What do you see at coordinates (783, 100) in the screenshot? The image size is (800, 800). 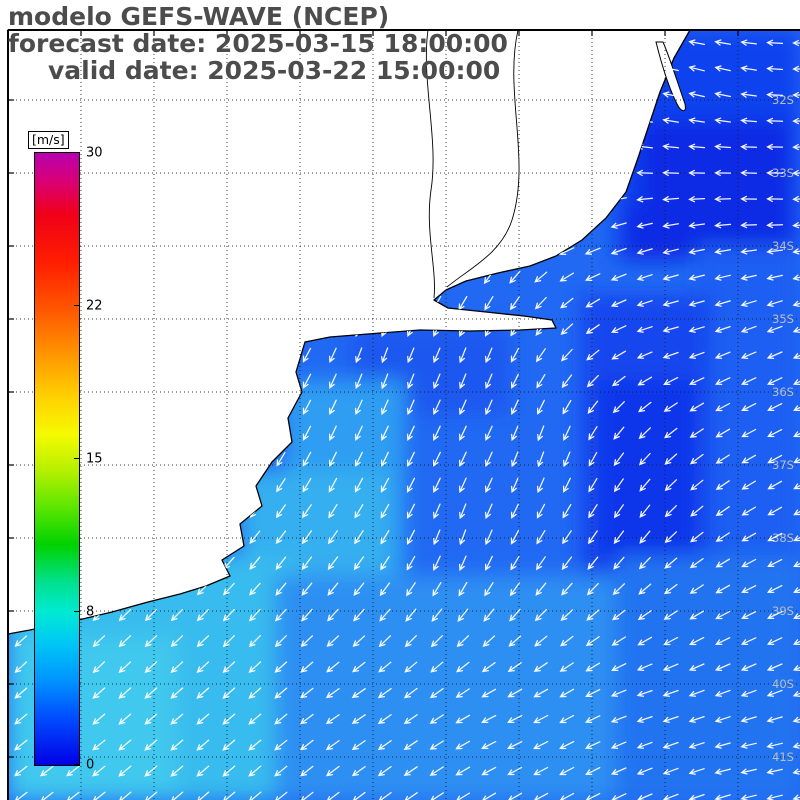 I see `lat-label: 32S` at bounding box center [783, 100].